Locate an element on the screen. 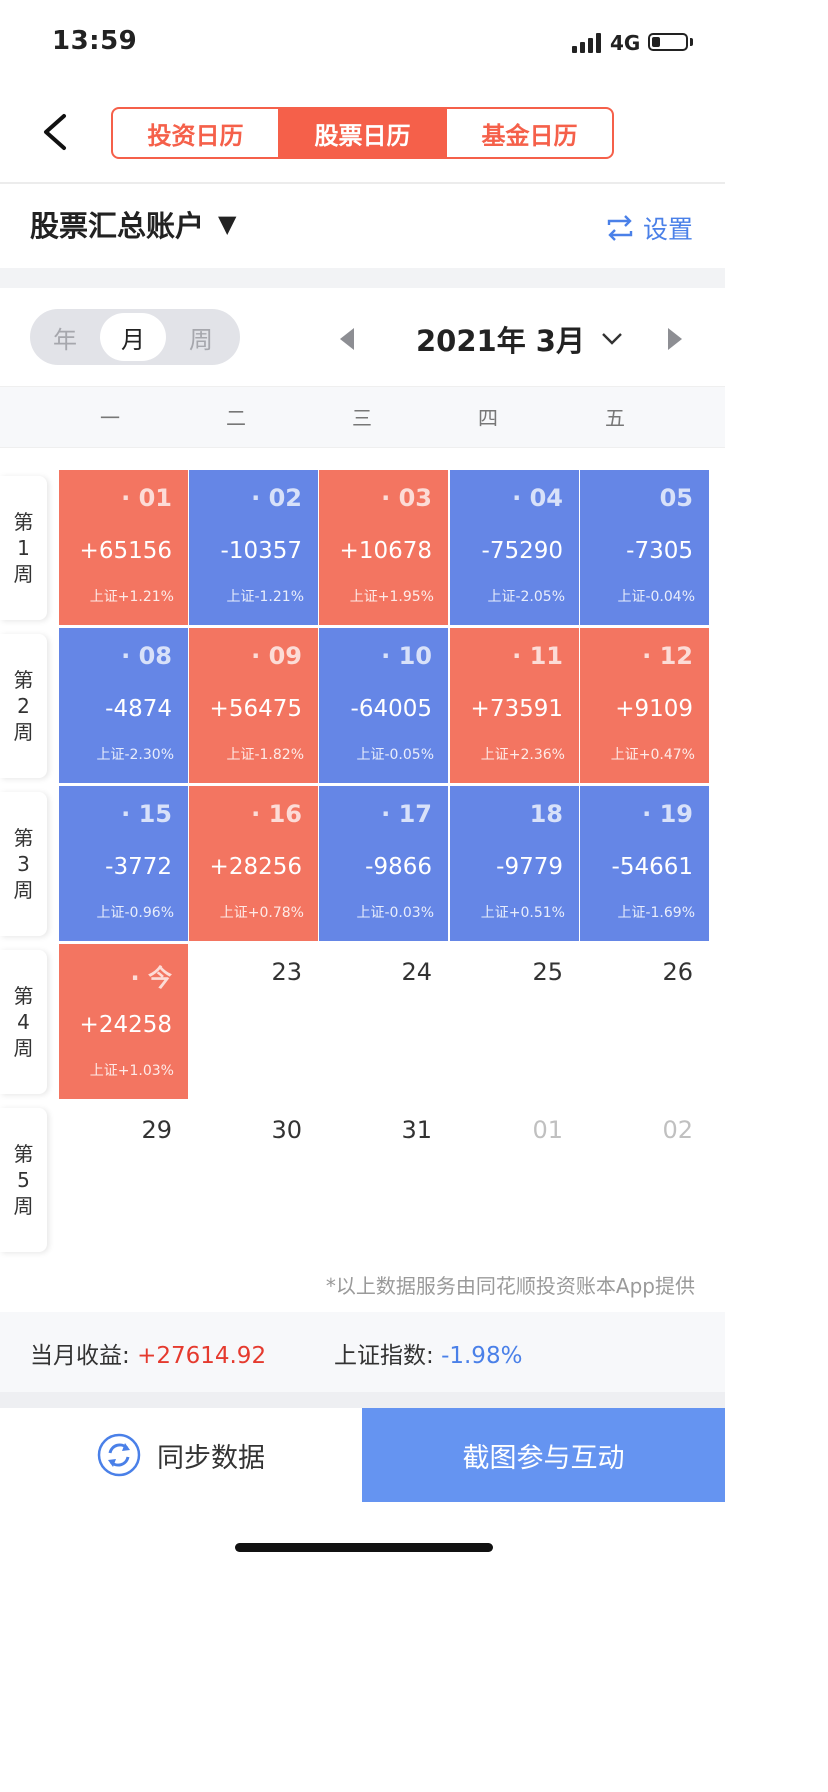 The image size is (828, 1792). sync-refresh-icon is located at coordinates (119, 1455).